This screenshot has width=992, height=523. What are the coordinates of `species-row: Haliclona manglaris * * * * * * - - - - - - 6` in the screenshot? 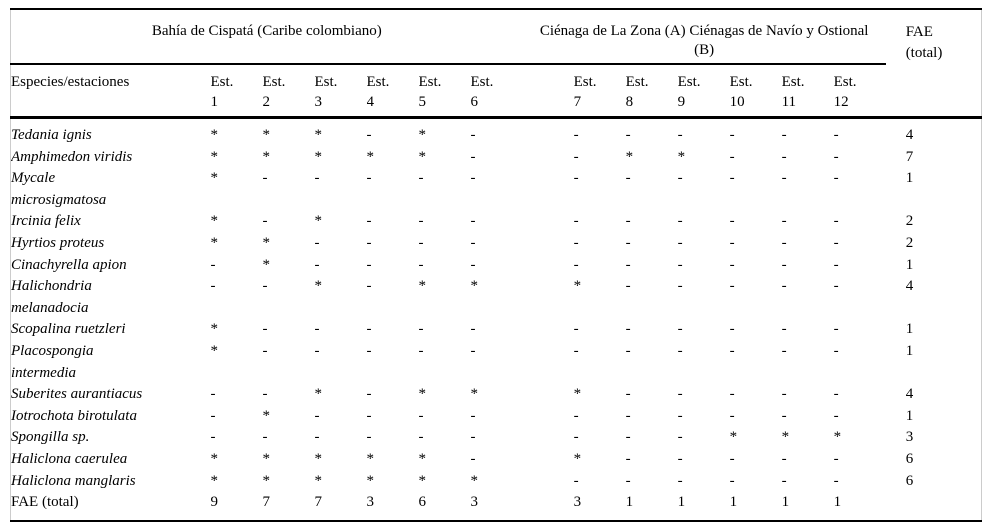 It's located at (496, 482).